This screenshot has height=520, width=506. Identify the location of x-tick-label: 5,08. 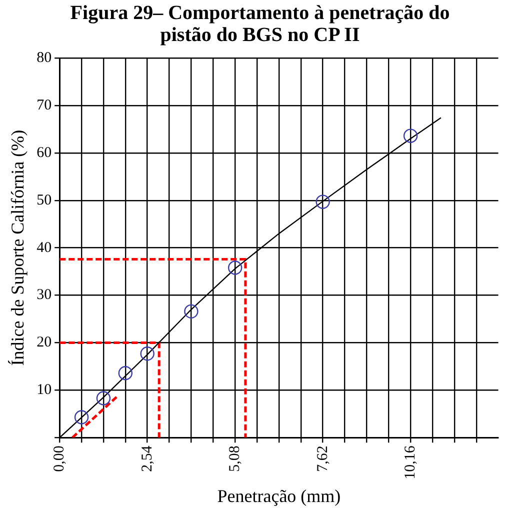
(235, 459).